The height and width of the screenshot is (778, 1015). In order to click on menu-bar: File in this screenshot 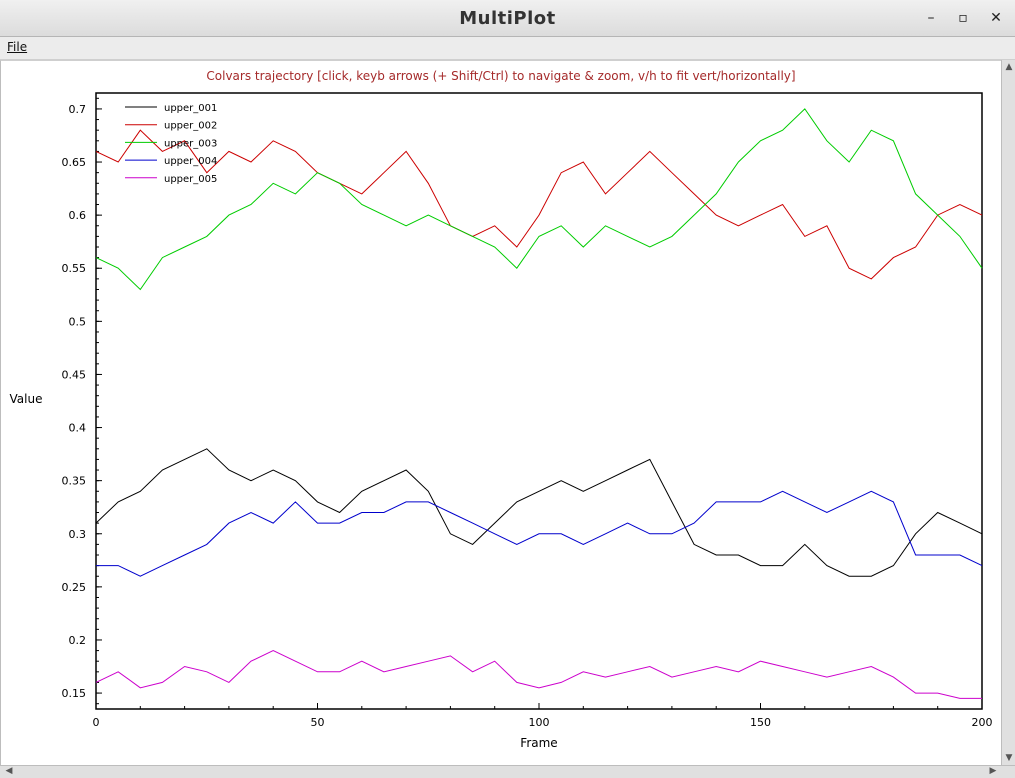, I will do `click(507, 48)`.